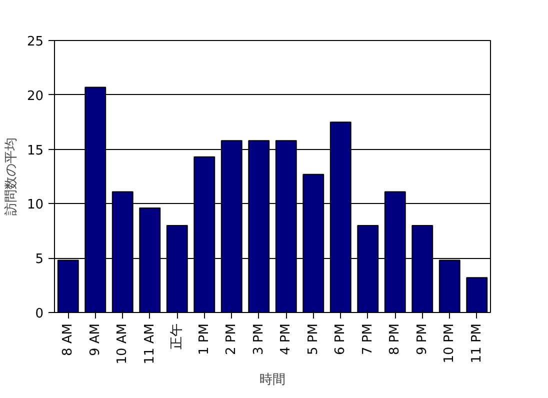  Describe the element at coordinates (273, 380) in the screenshot. I see `x-axis-title: 時間` at that location.